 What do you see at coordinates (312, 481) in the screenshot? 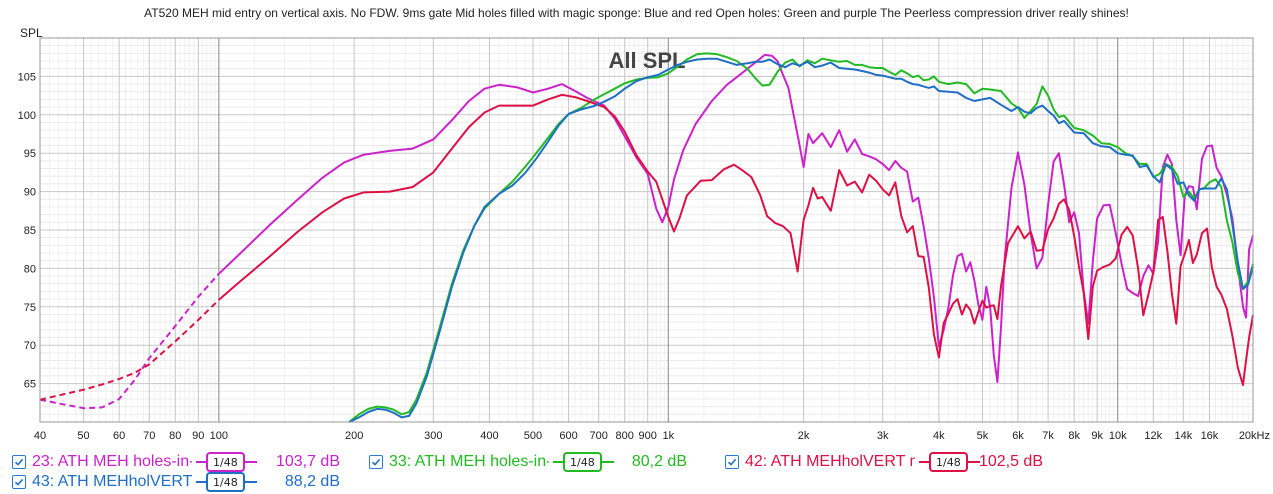
I see `legend-value: 88,2 dB` at bounding box center [312, 481].